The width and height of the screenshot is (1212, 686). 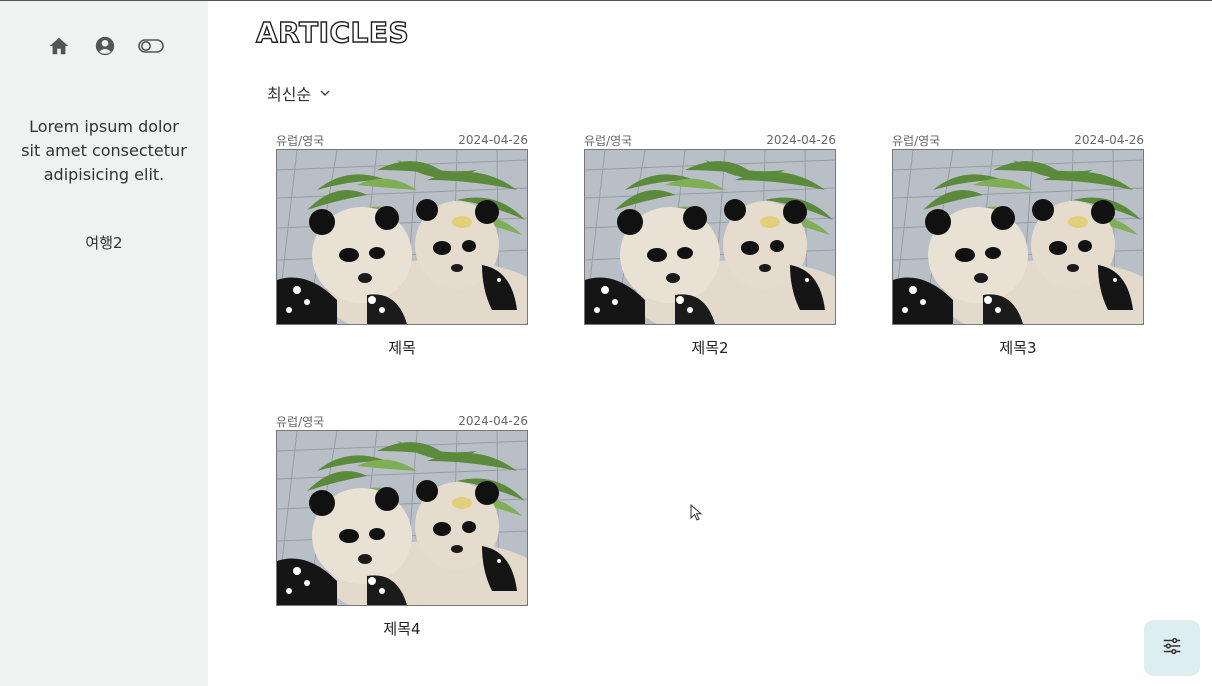 I want to click on article-card: 유럽/영국 2024-04-26 제목, so click(x=402, y=244).